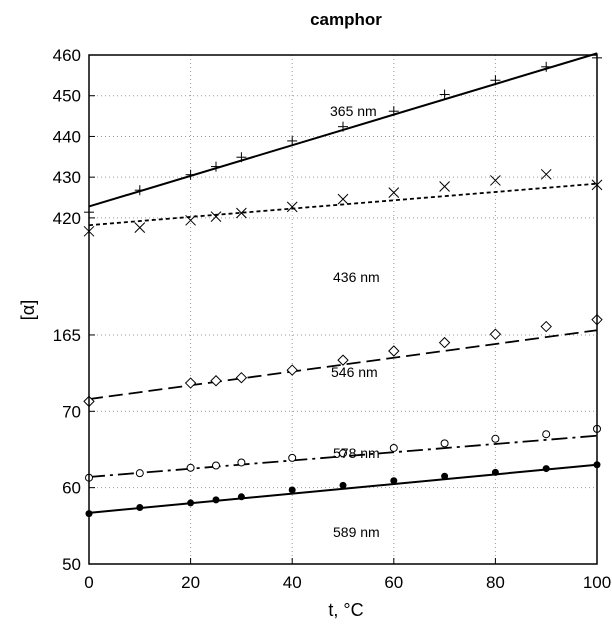  Describe the element at coordinates (67, 335) in the screenshot. I see `y-tick-label: 165` at that location.